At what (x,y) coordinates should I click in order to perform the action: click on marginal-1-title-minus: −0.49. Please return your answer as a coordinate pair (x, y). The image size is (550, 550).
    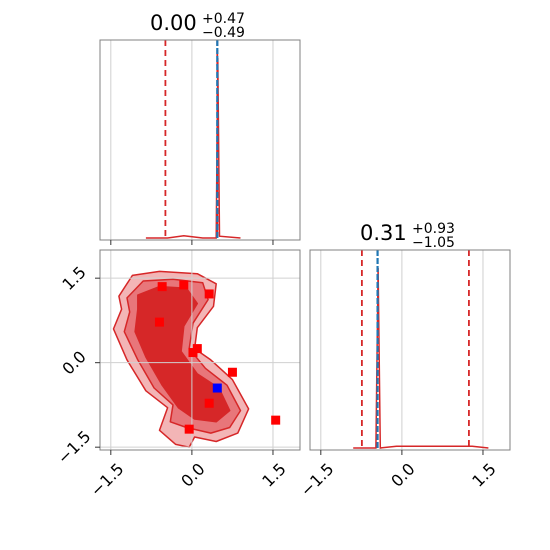
    Looking at the image, I should click on (223, 33).